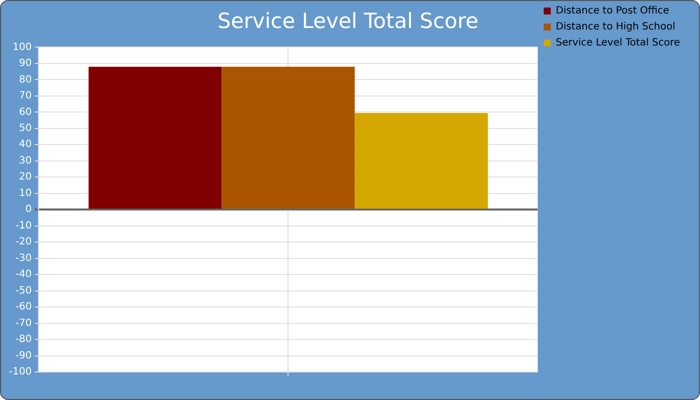 The width and height of the screenshot is (700, 400). Describe the element at coordinates (25, 160) in the screenshot. I see `y-tick-label: 30` at that location.